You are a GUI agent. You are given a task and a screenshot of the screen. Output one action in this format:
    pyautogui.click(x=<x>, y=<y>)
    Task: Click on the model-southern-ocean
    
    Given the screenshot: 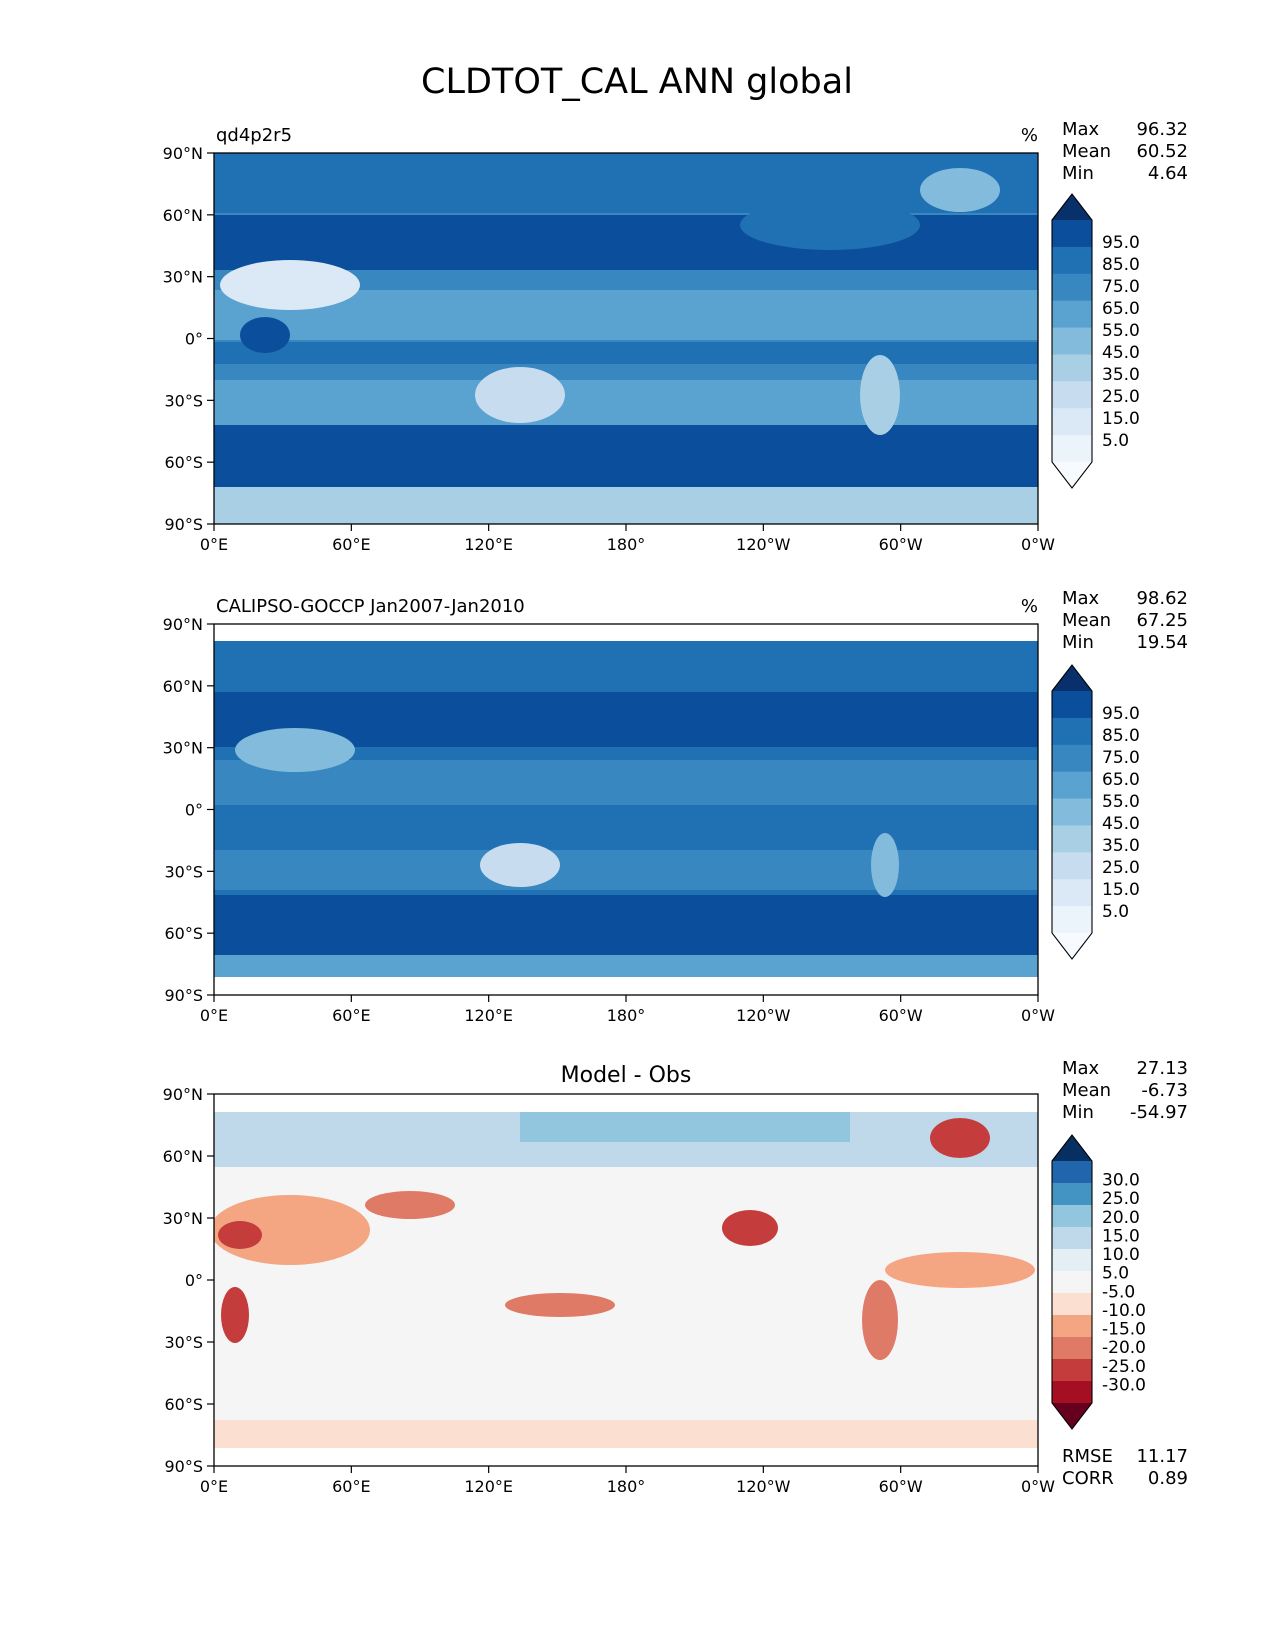 What is the action you would take?
    pyautogui.click(x=626, y=456)
    